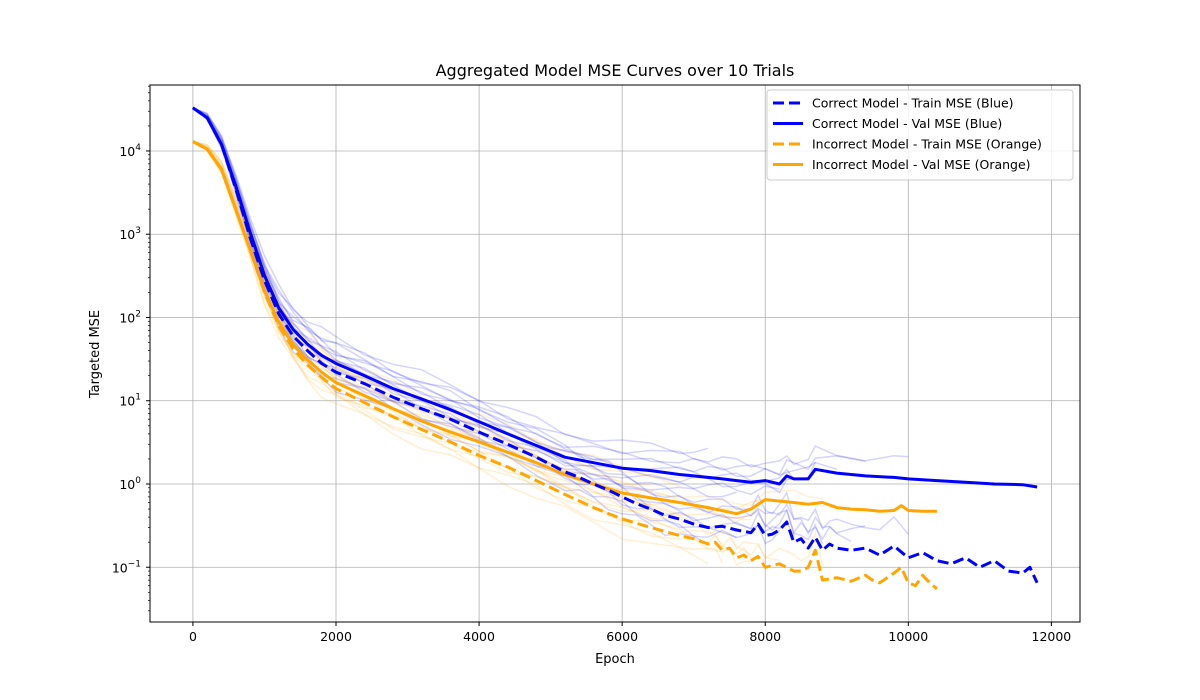  I want to click on legend-label-3: Incorrect Model - Val MSE (Orange), so click(921, 164).